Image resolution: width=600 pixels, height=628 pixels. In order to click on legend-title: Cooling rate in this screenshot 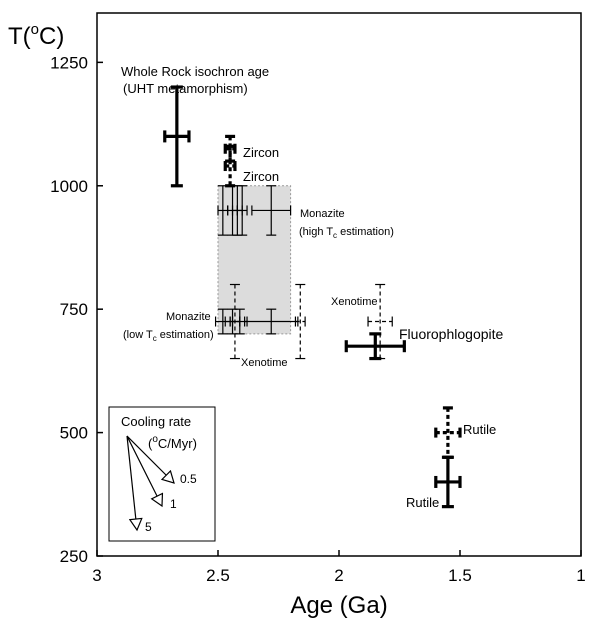, I will do `click(156, 421)`.